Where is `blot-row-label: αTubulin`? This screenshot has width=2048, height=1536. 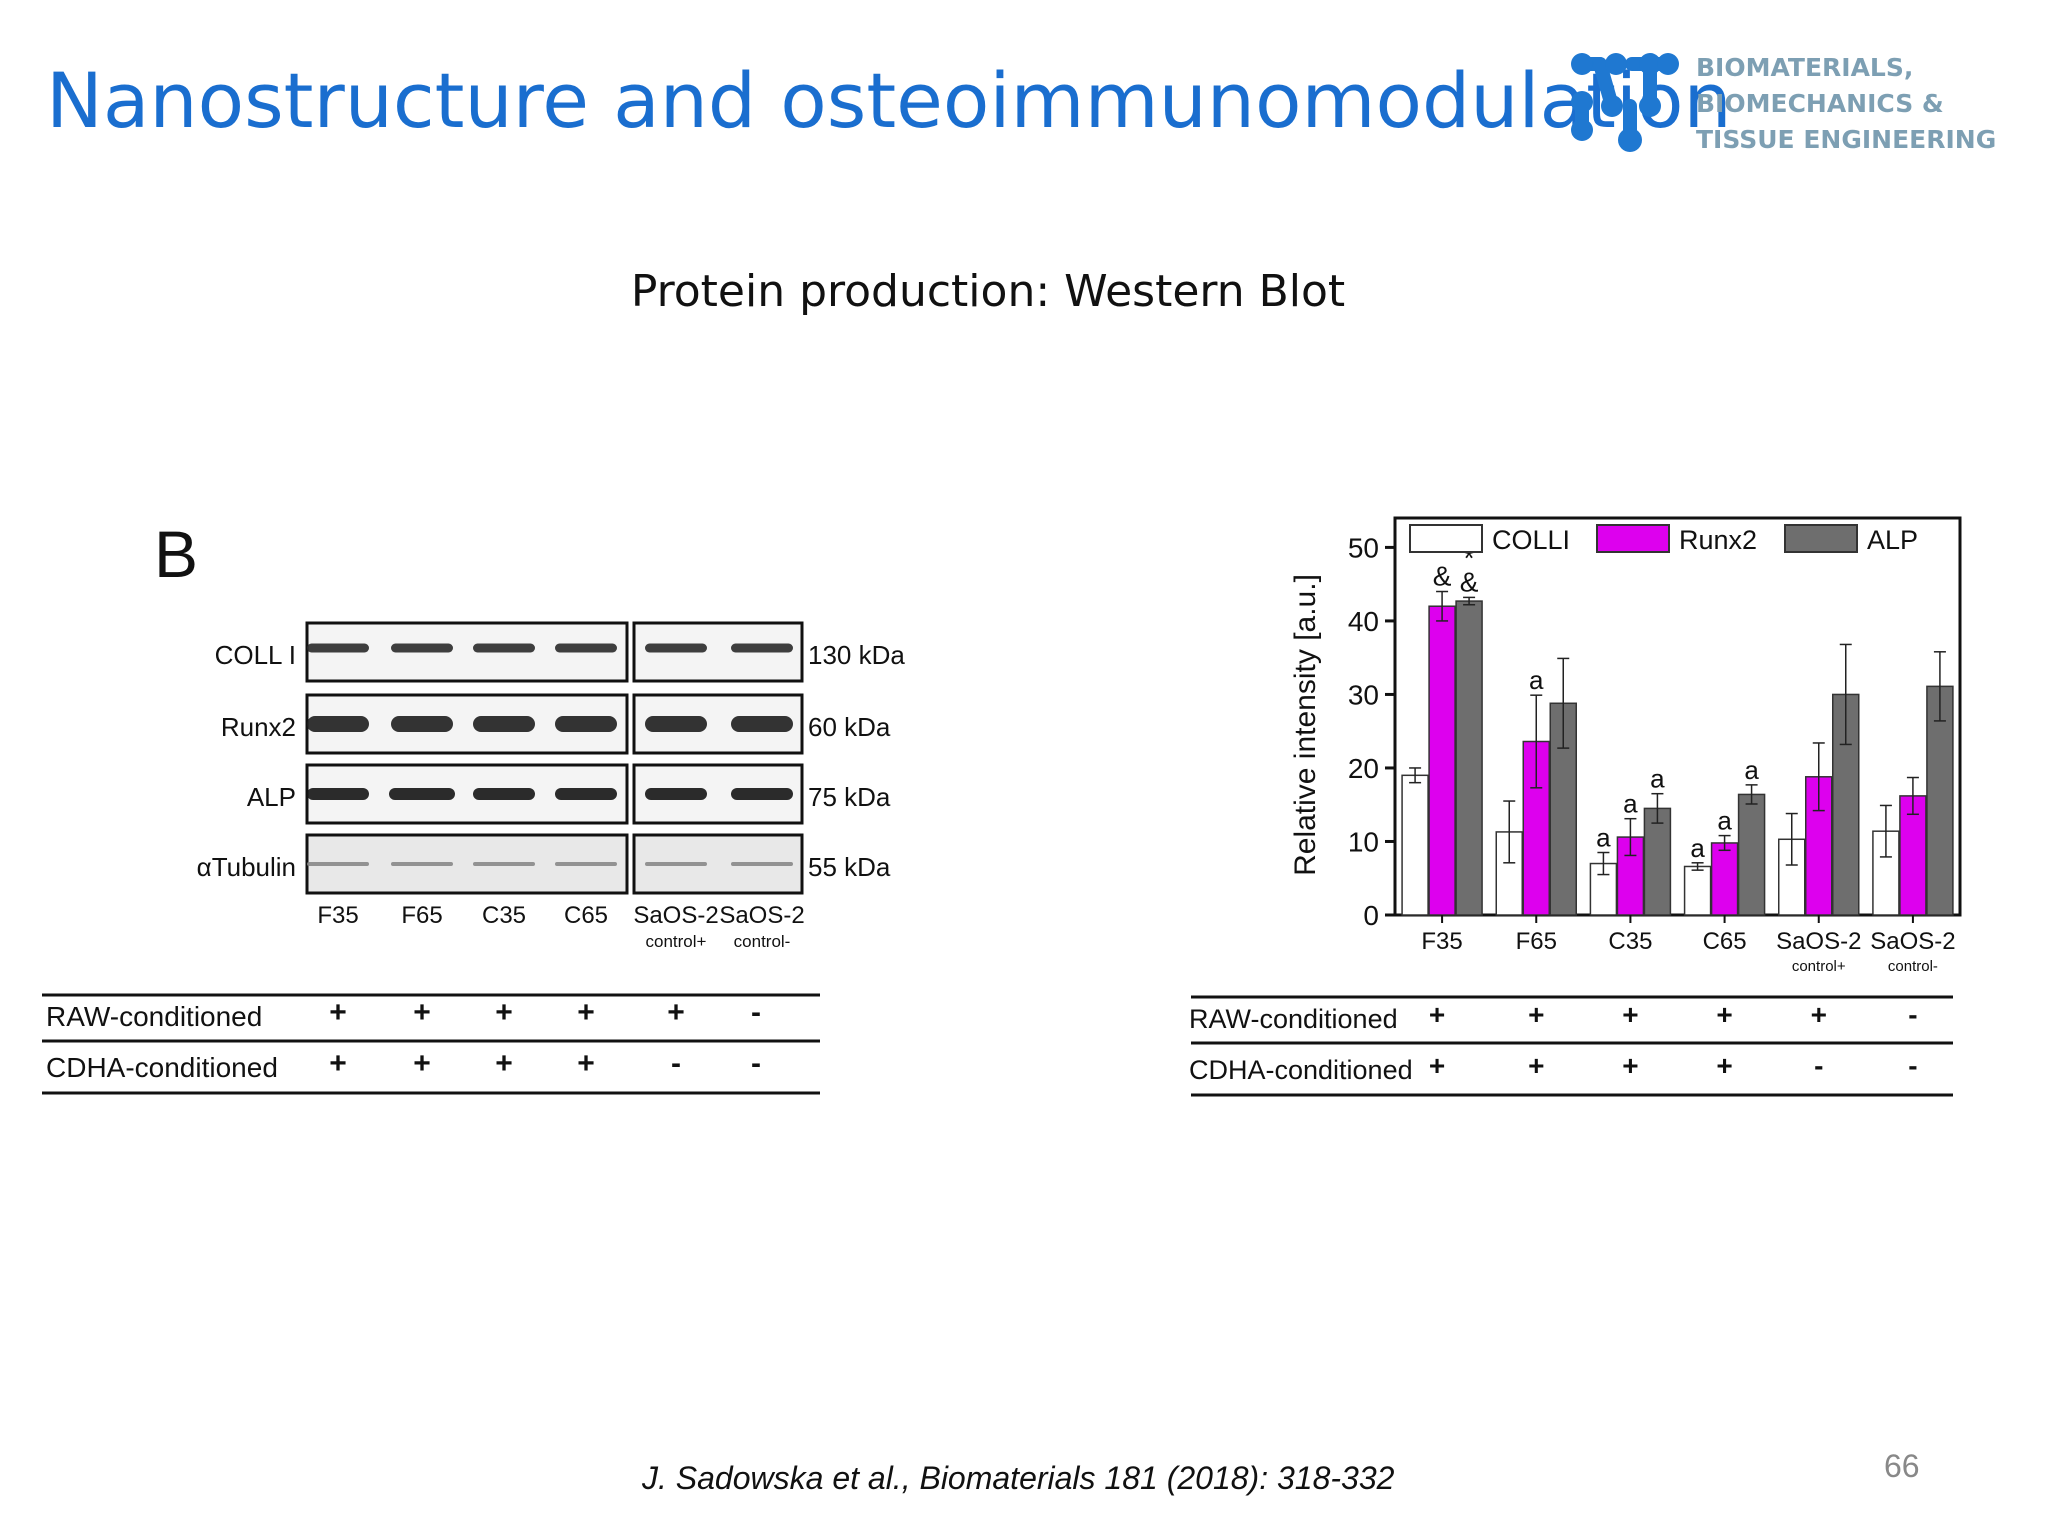 blot-row-label: αTubulin is located at coordinates (246, 867).